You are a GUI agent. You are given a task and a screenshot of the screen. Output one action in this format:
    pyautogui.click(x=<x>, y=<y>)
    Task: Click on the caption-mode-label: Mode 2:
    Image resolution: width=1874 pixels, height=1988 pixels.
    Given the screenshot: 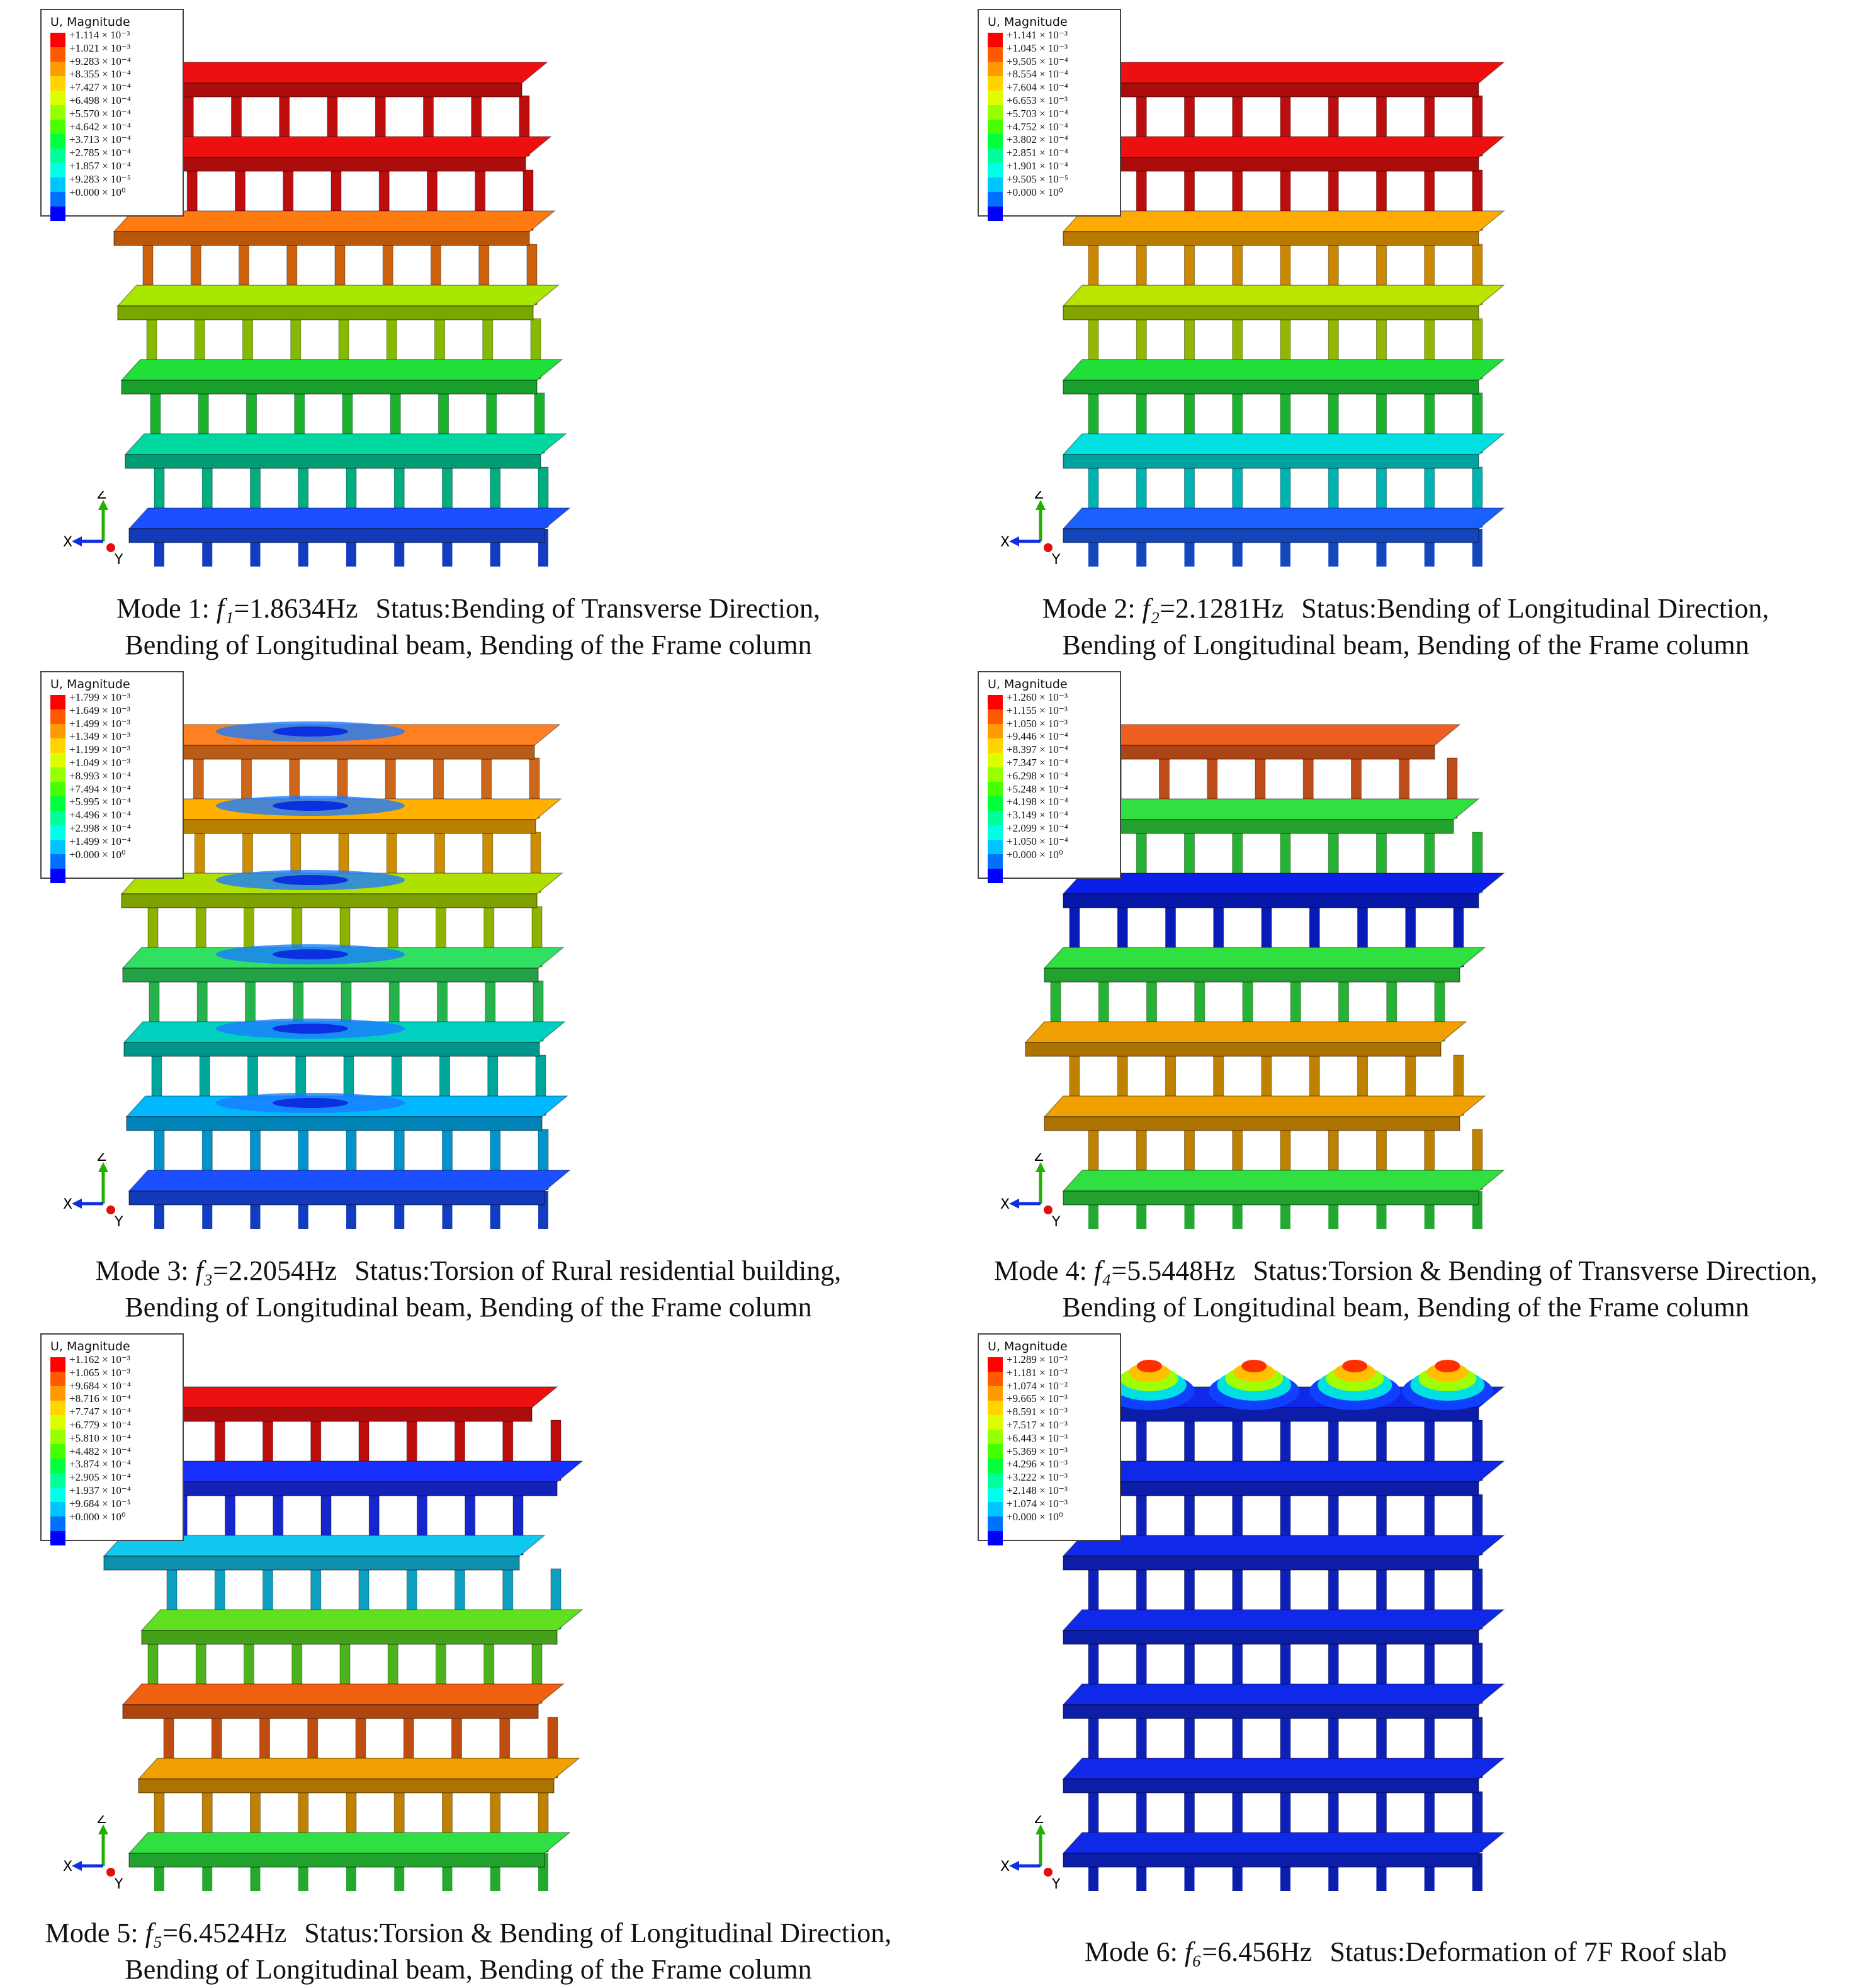 What is the action you would take?
    pyautogui.click(x=1093, y=608)
    